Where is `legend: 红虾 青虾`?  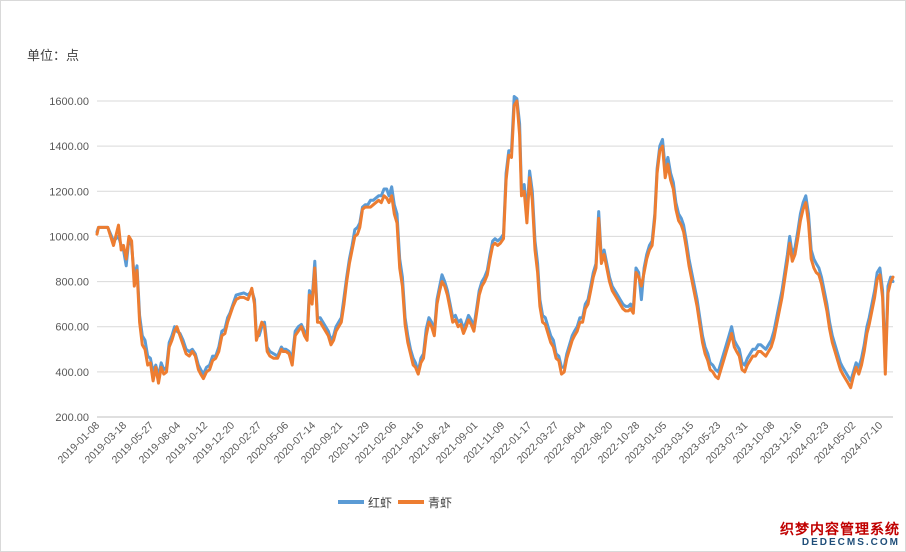 legend: 红虾 青虾 is located at coordinates (395, 502).